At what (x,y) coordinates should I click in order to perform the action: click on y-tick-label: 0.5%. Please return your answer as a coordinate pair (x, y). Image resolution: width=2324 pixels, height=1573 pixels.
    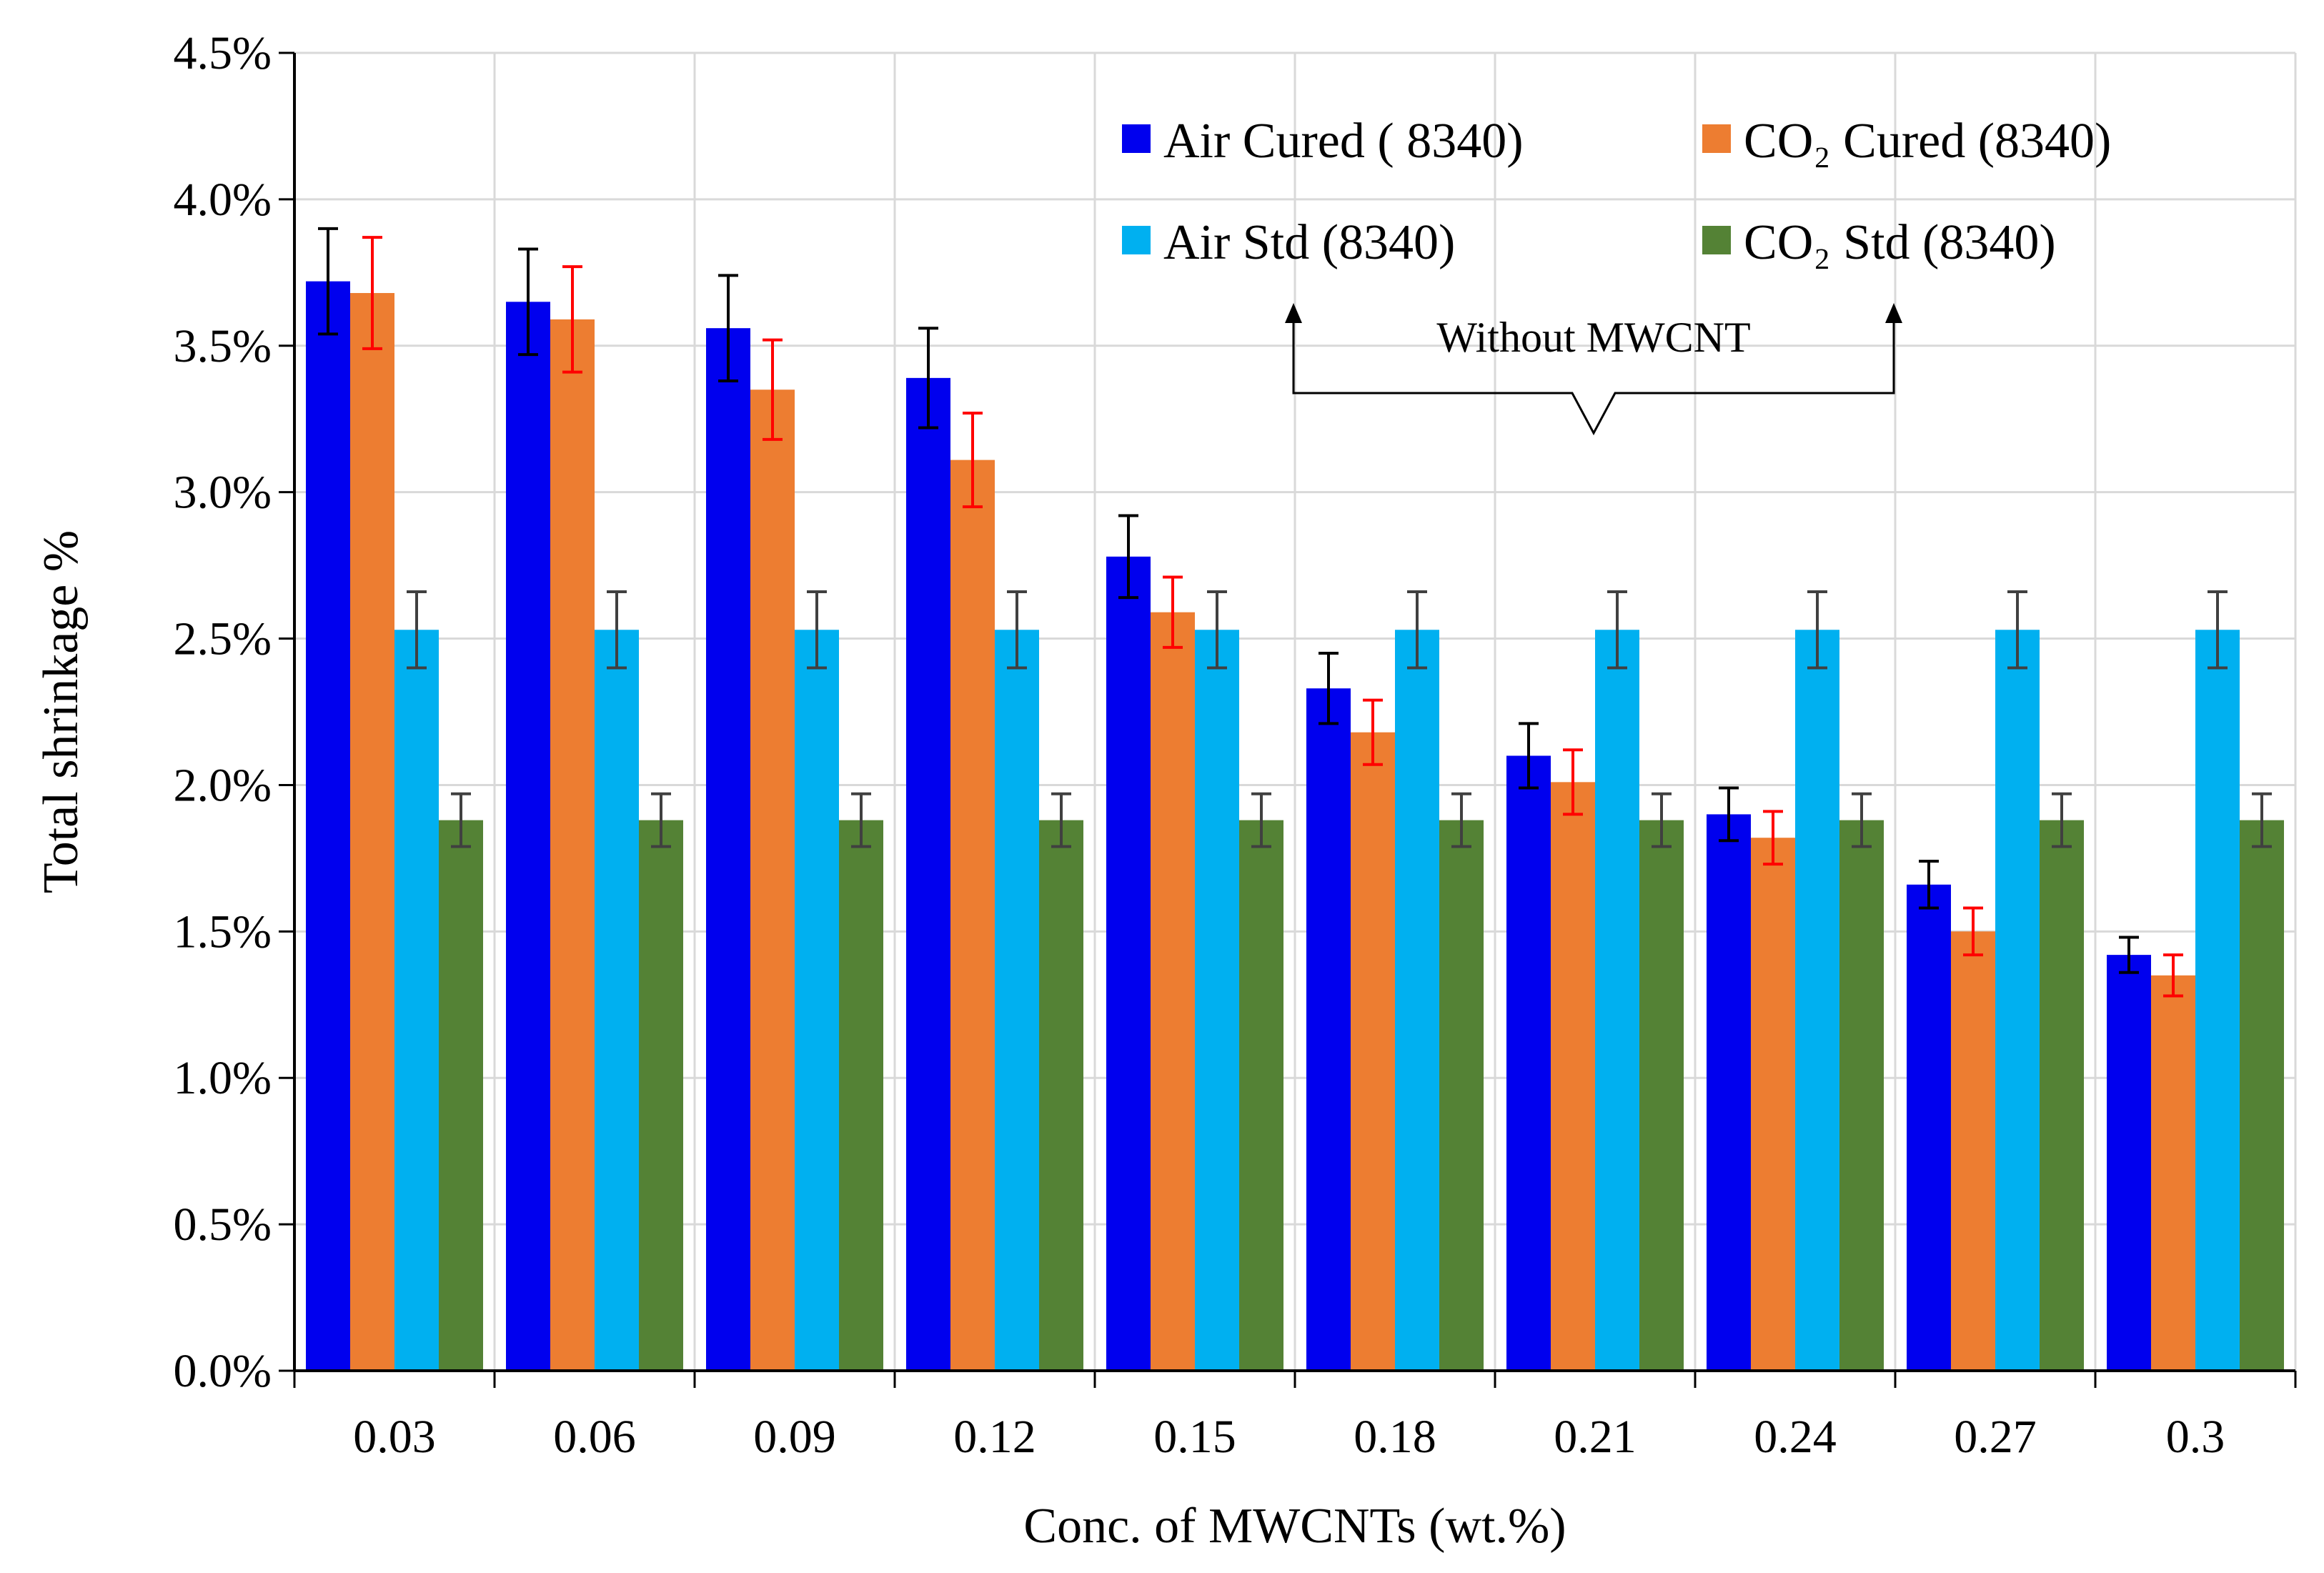
    Looking at the image, I should click on (223, 1225).